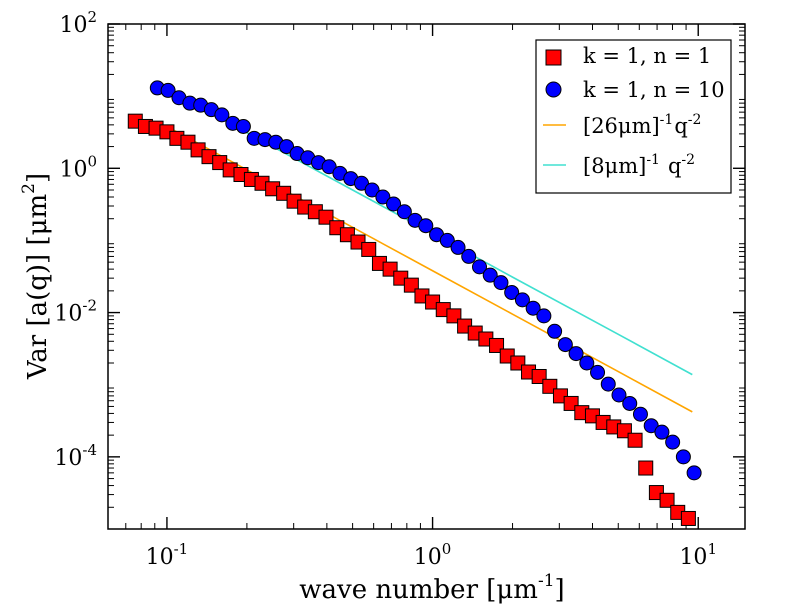  I want to click on y-axis-title: Var [a(q)] [μm2], so click(36, 276).